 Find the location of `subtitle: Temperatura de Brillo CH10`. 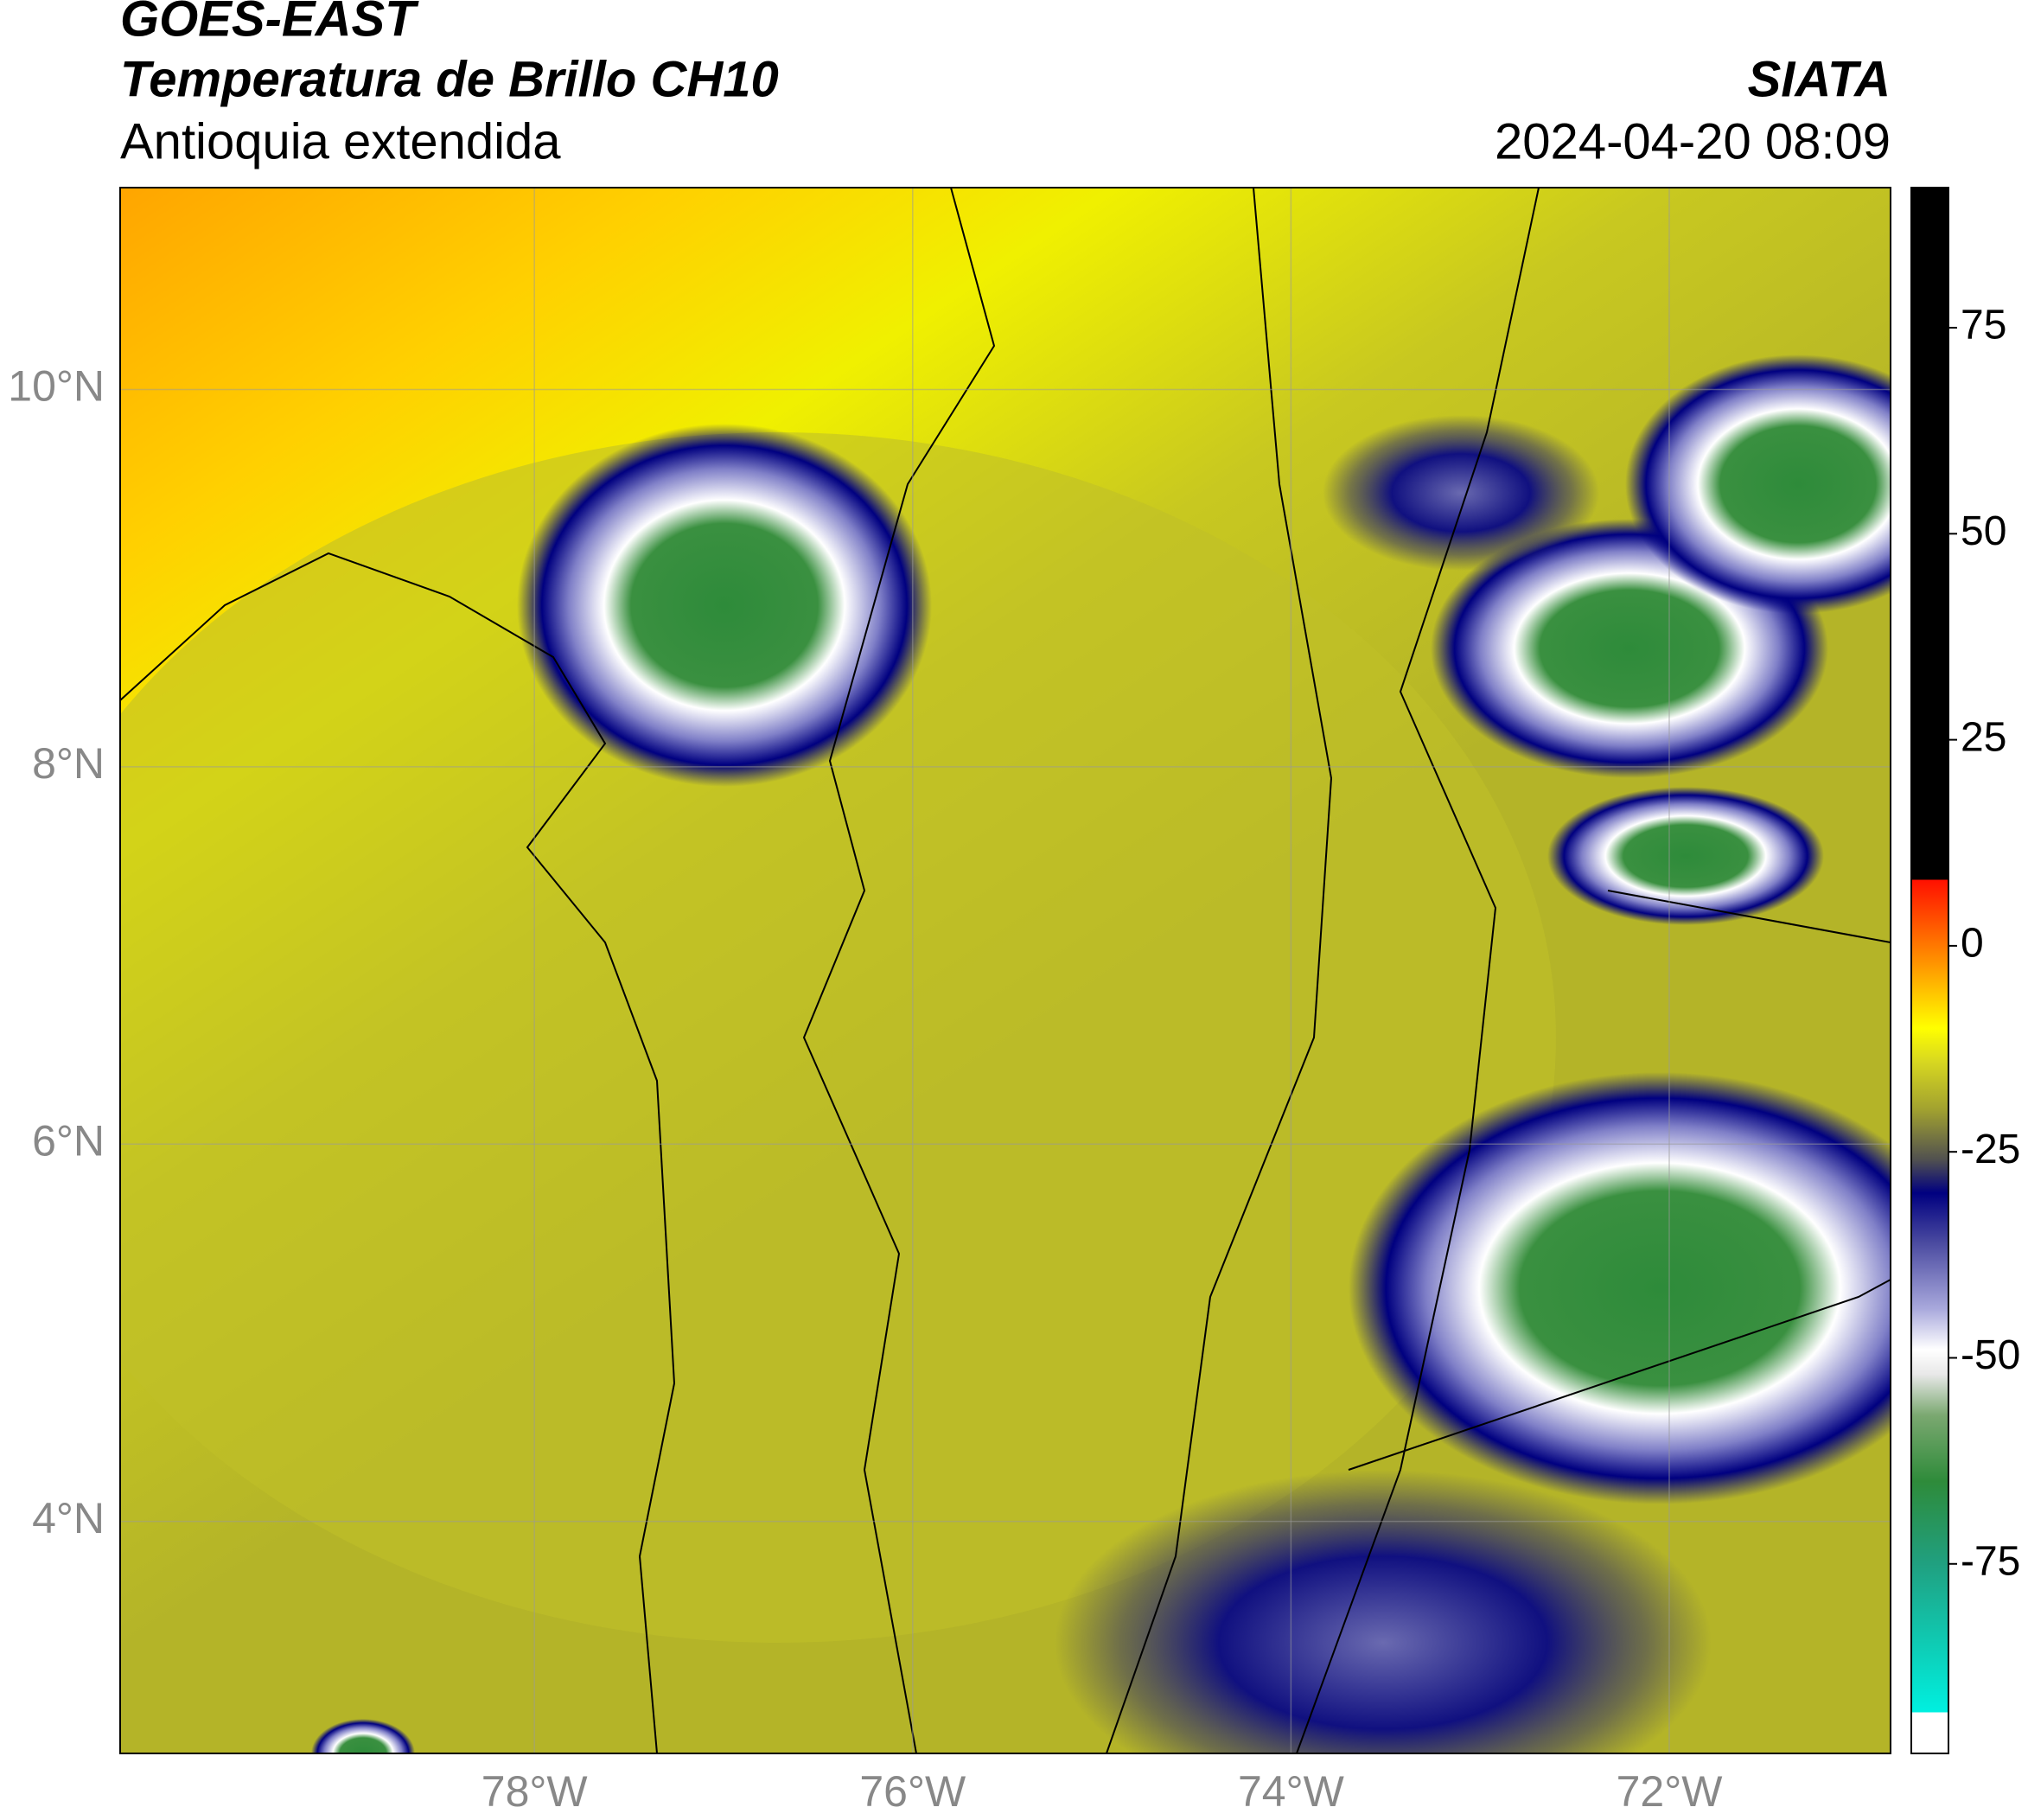

subtitle: Temperatura de Brillo CH10 is located at coordinates (449, 79).